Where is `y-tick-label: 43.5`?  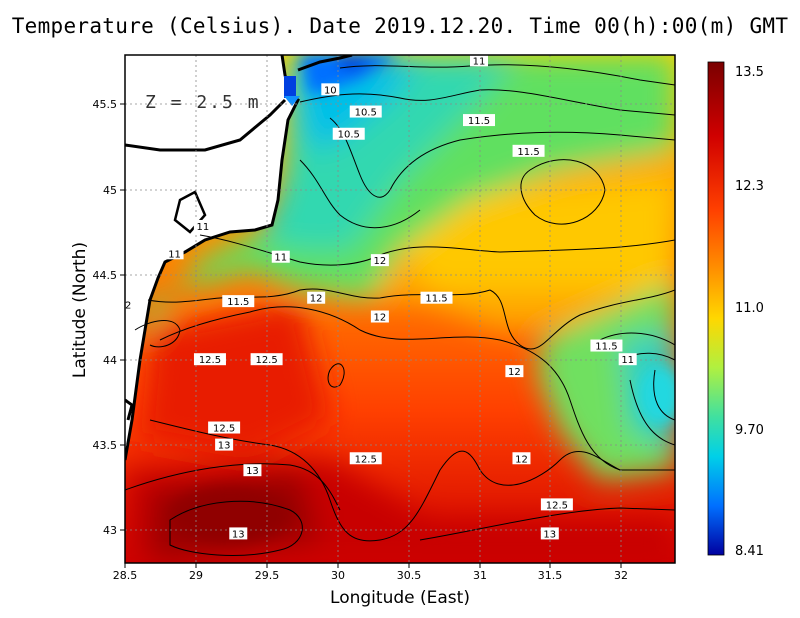
y-tick-label: 43.5 is located at coordinates (105, 445).